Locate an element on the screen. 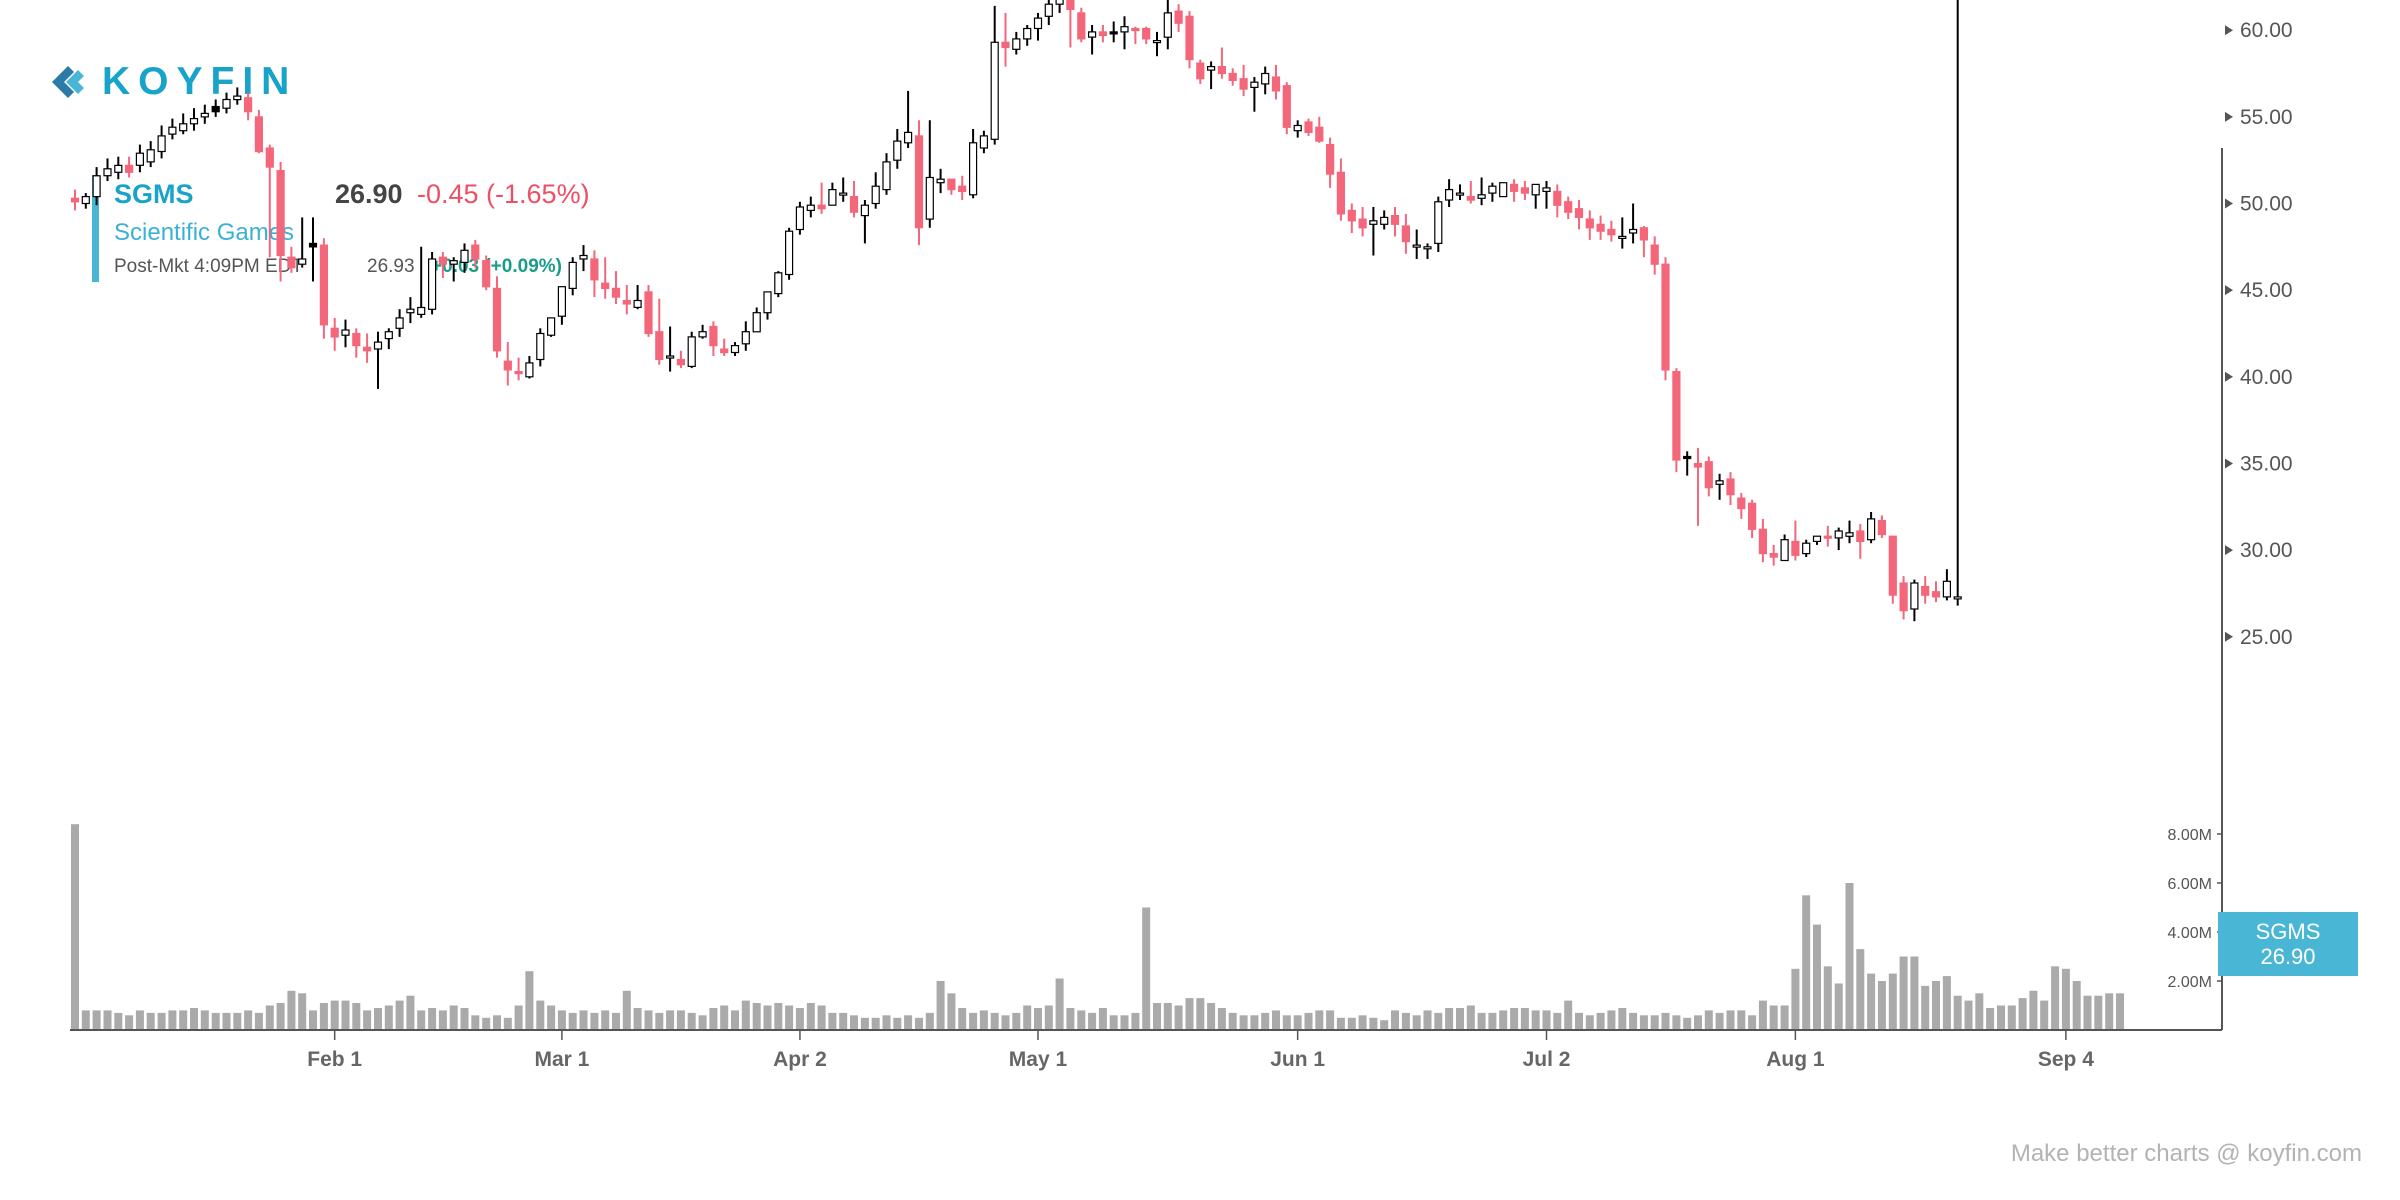  footer-credit: Make better charts @ koyfin.com is located at coordinates (2186, 1153).